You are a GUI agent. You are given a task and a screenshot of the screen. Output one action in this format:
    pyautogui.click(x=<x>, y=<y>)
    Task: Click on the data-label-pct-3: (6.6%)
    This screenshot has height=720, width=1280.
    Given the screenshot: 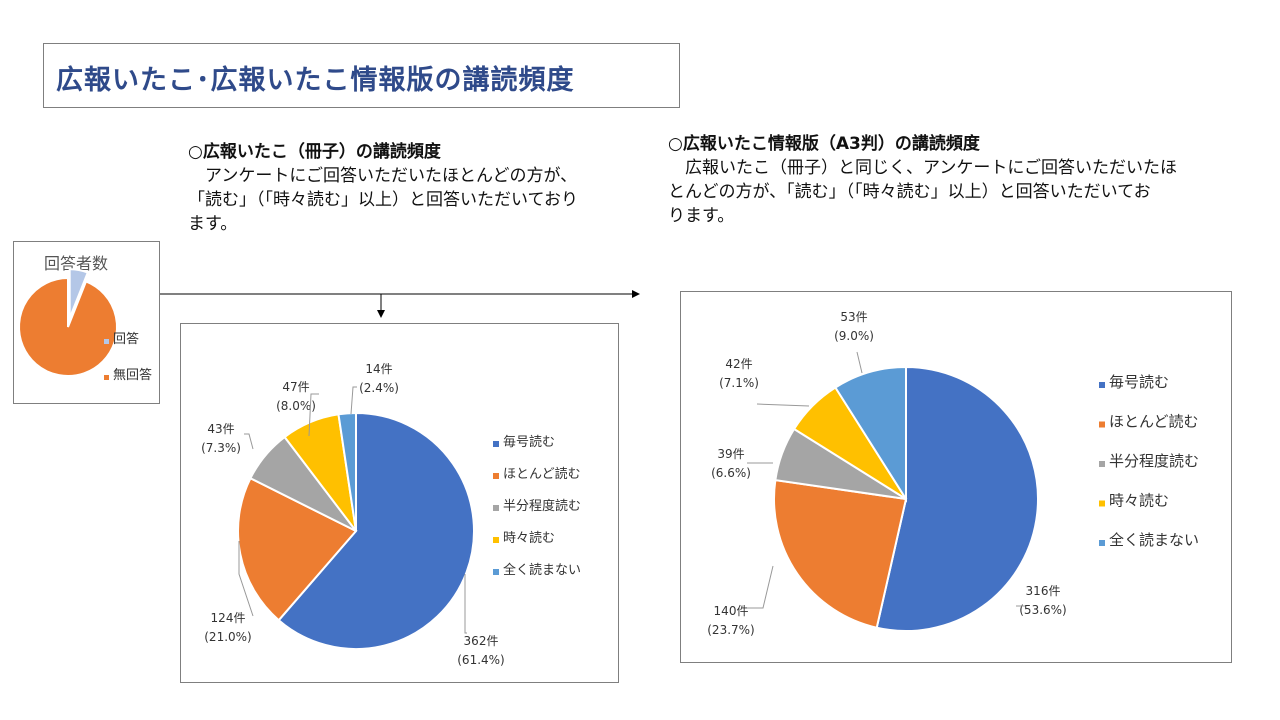 What is the action you would take?
    pyautogui.click(x=731, y=473)
    